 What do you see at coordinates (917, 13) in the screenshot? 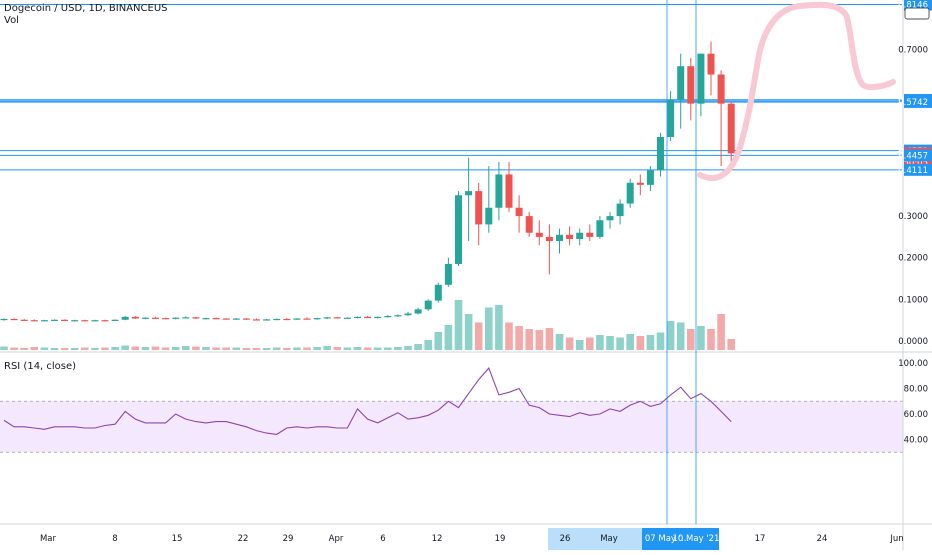
I see `currency-badge` at bounding box center [917, 13].